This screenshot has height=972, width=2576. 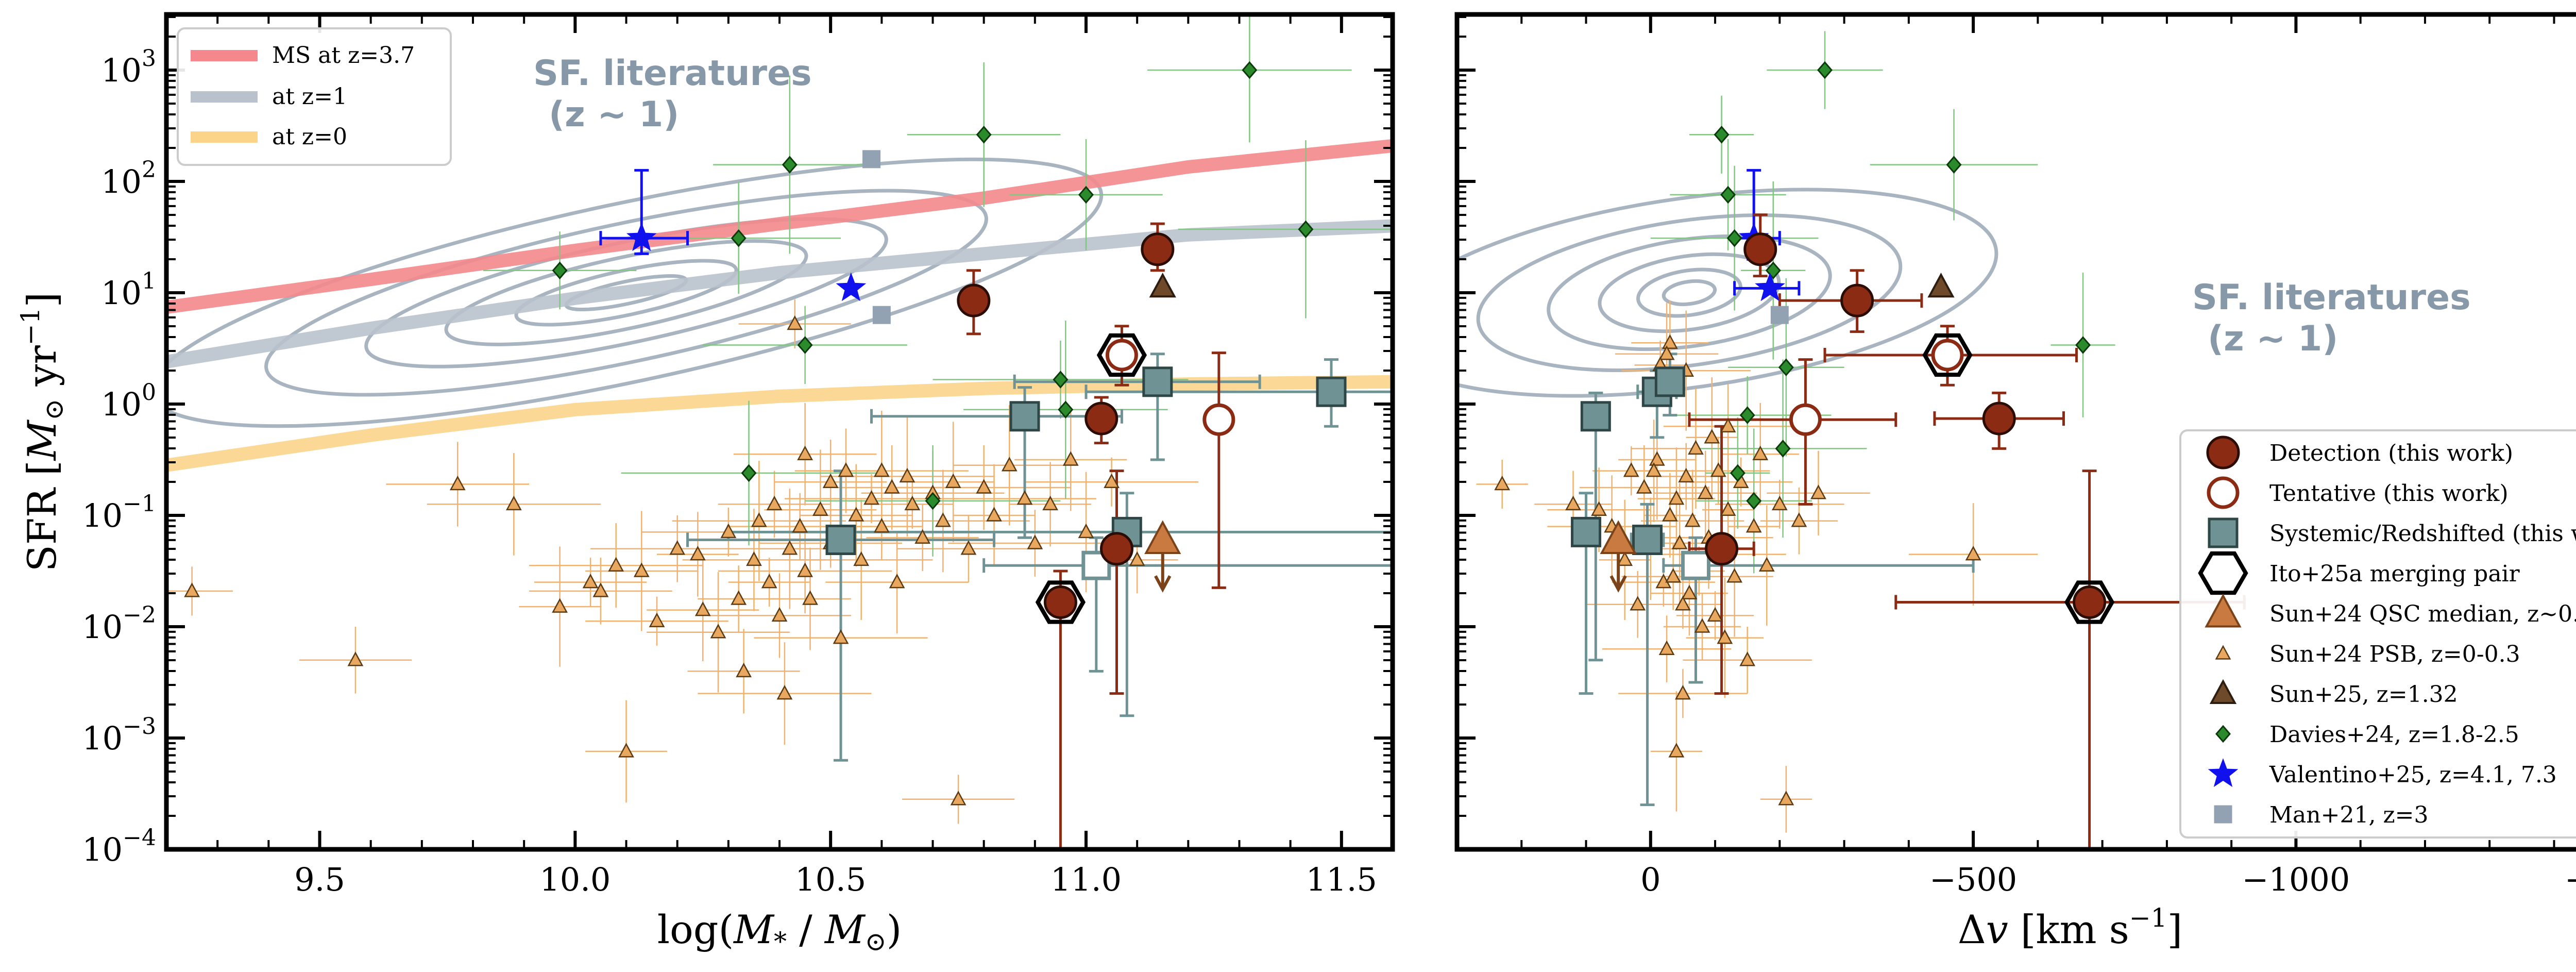 I want to click on legend-label-sun24-qsc: Sun+24 QSC median, z~0.1, so click(x=2423, y=614).